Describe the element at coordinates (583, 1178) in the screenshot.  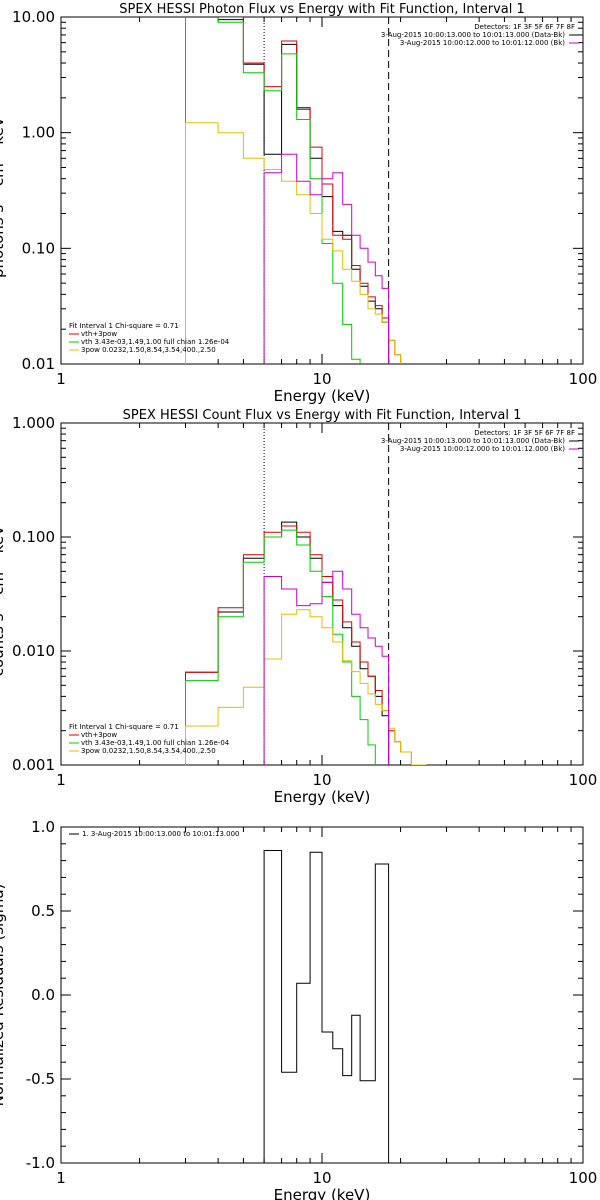
I see `panel-2-xtick-label: 100` at that location.